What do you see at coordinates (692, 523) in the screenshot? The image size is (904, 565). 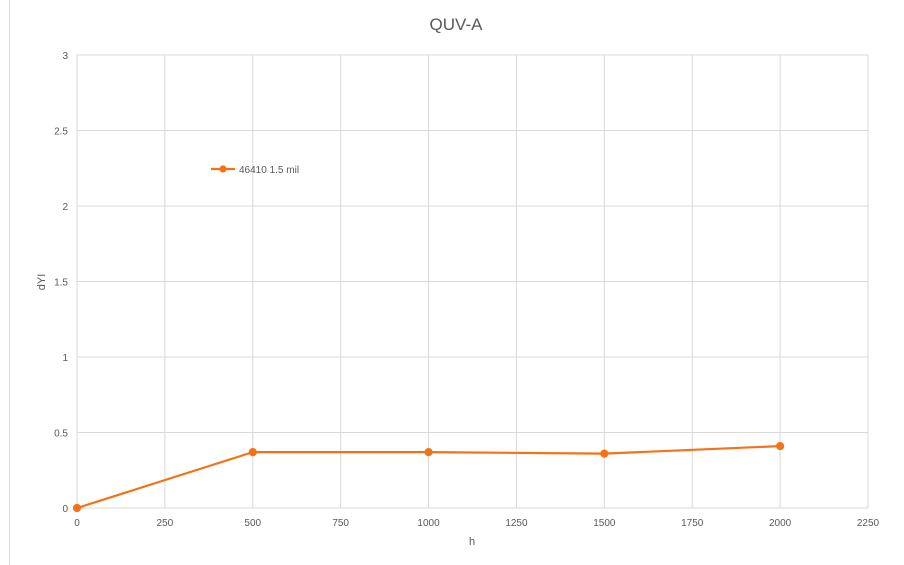 I see `x-tick-label: 1750` at bounding box center [692, 523].